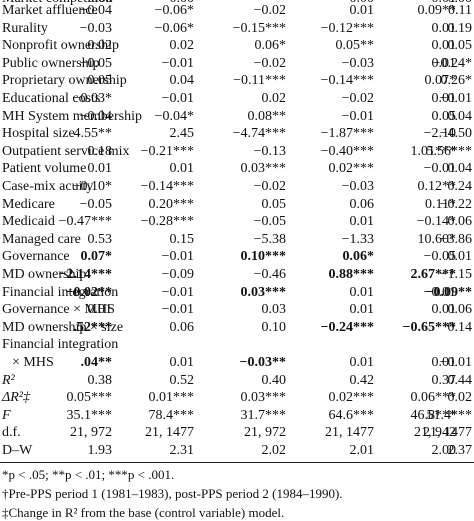 The width and height of the screenshot is (474, 521). Describe the element at coordinates (182, 81) in the screenshot. I see `table-cell: 0.04` at that location.